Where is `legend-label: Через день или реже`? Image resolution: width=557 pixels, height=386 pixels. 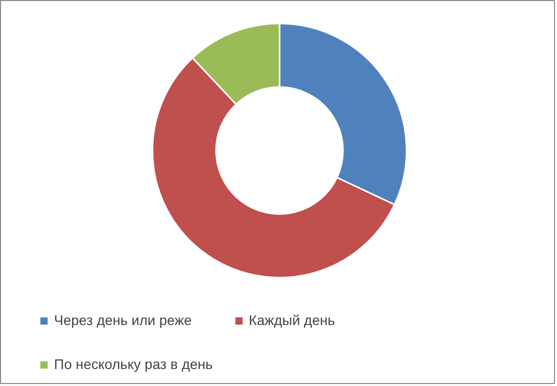
legend-label: Через день или реже is located at coordinates (123, 320).